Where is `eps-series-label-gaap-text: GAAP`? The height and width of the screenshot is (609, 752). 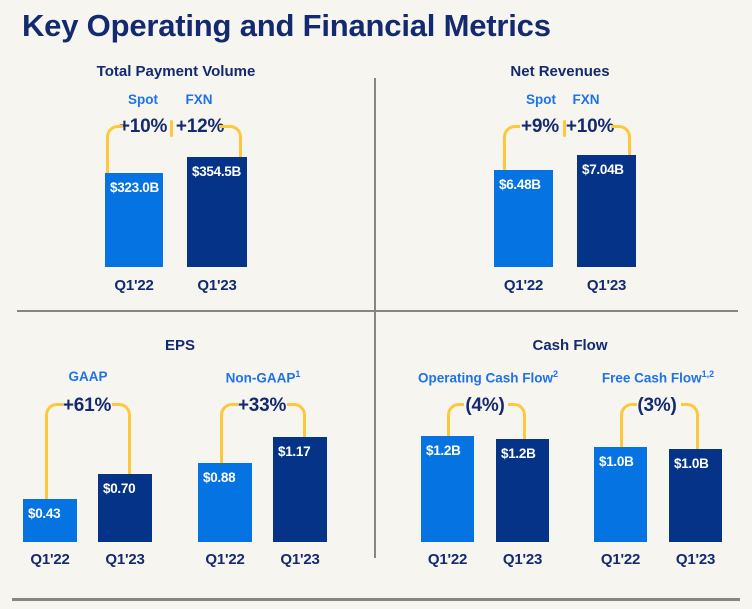
eps-series-label-gaap-text: GAAP is located at coordinates (88, 376).